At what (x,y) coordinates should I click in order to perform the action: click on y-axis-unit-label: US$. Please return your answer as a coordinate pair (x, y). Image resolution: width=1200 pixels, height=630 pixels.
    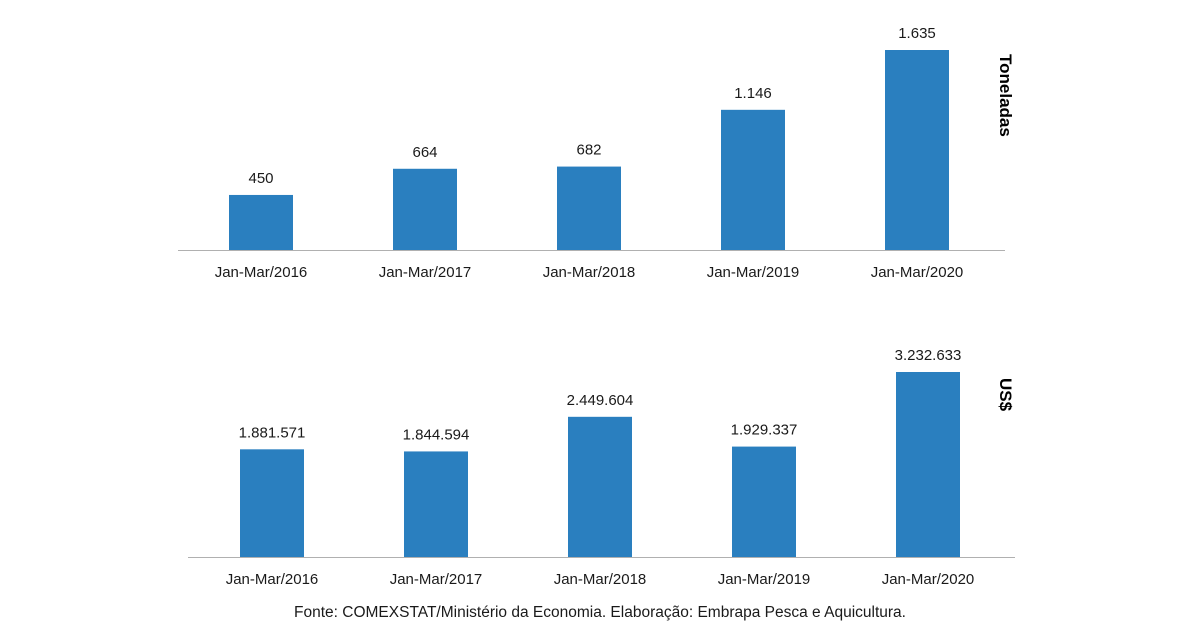
    Looking at the image, I should click on (1005, 395).